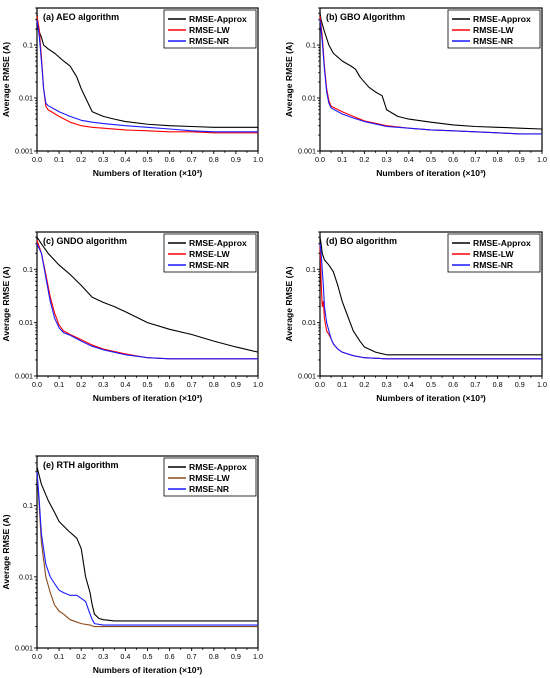 The width and height of the screenshot is (550, 678). I want to click on panel-title: (a) AEO algorithm, so click(81, 17).